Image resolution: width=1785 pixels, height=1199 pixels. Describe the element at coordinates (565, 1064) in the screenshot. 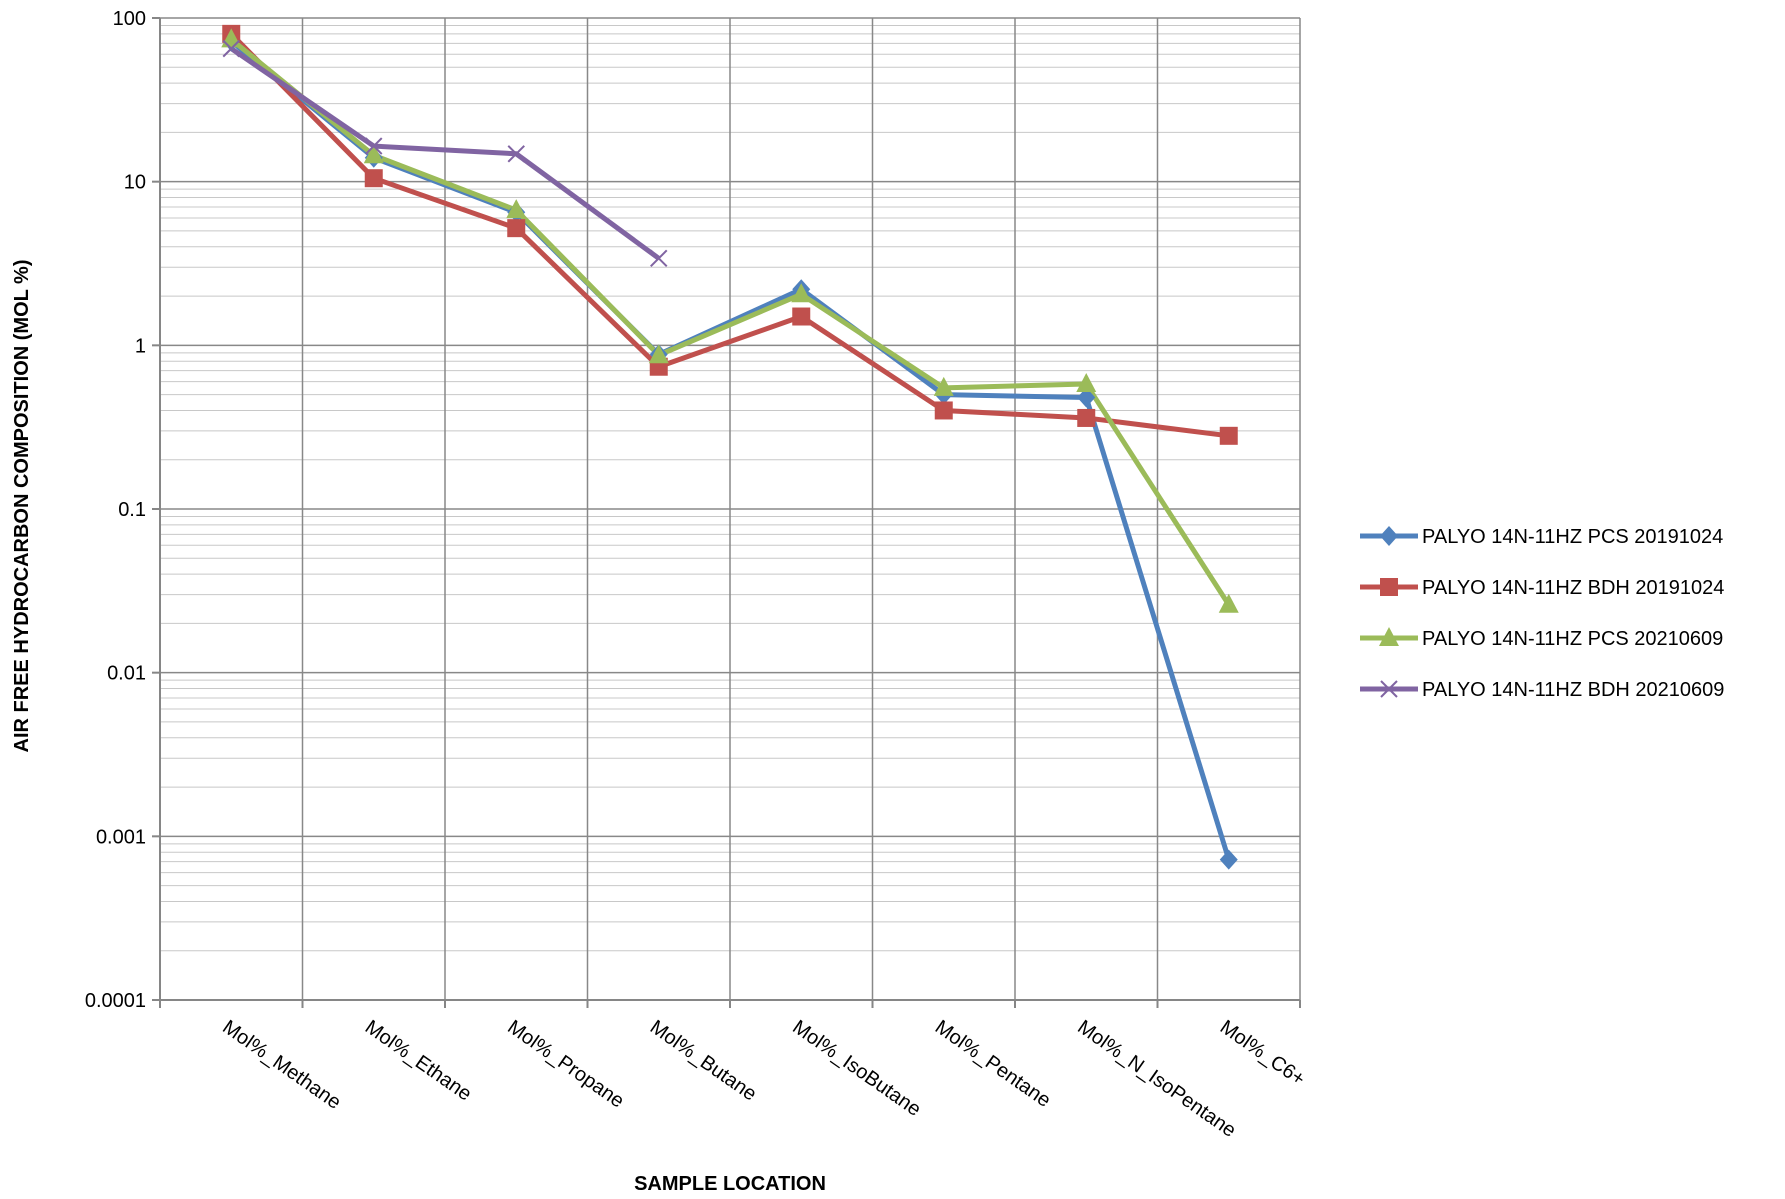

I see `x-tick-label: Mol%_Propane` at that location.